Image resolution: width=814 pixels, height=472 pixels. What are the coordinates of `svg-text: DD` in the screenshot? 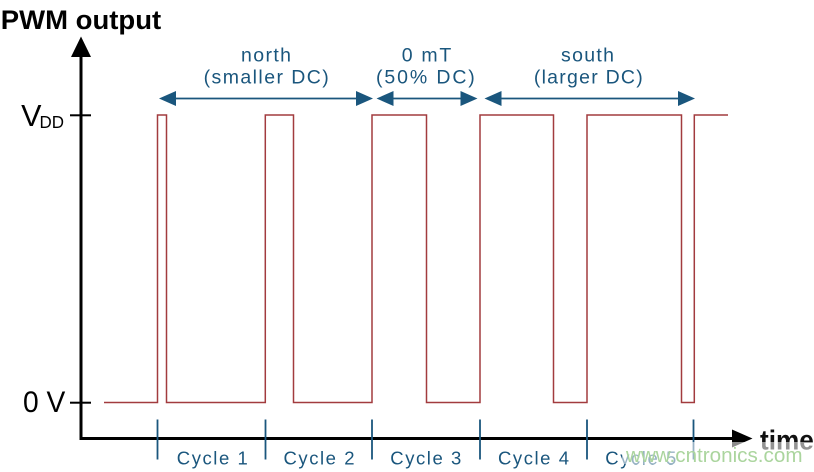 It's located at (52, 122).